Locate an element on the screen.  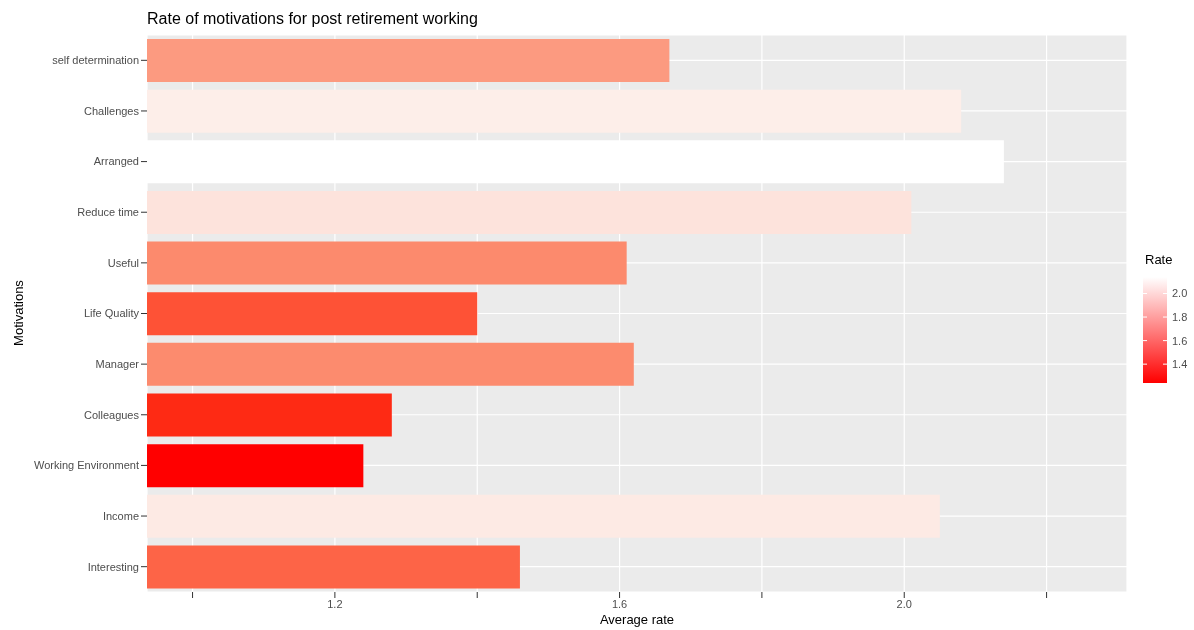
color-bar-title: Rate is located at coordinates (1159, 259).